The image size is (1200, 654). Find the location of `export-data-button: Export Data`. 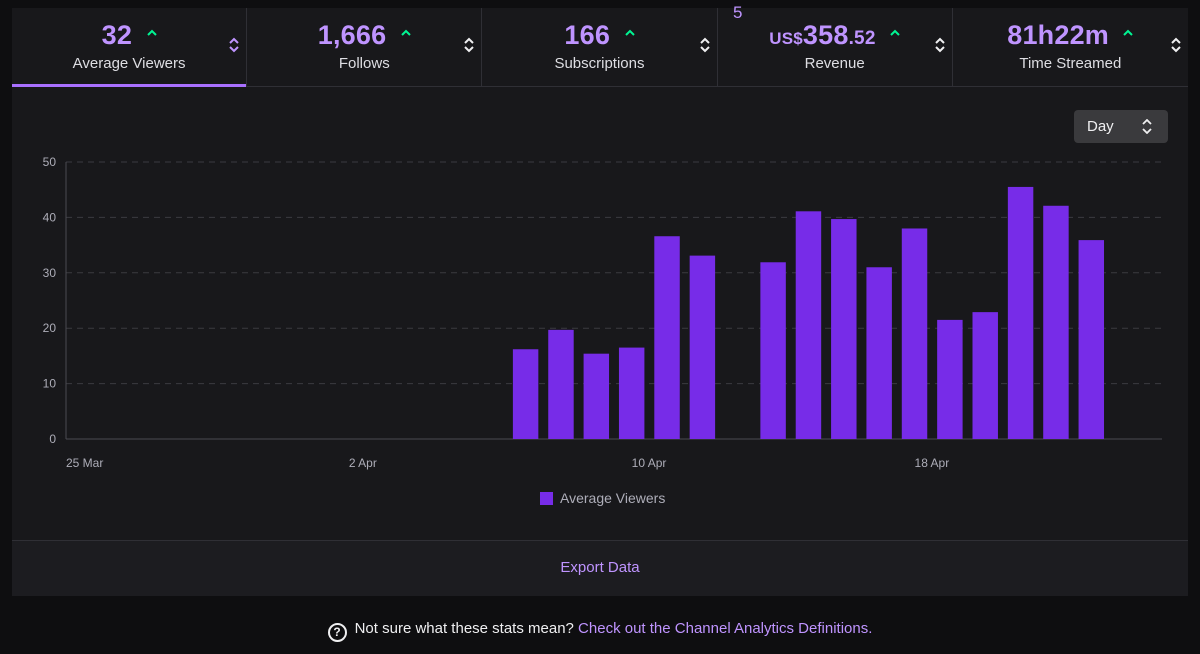

export-data-button: Export Data is located at coordinates (600, 567).